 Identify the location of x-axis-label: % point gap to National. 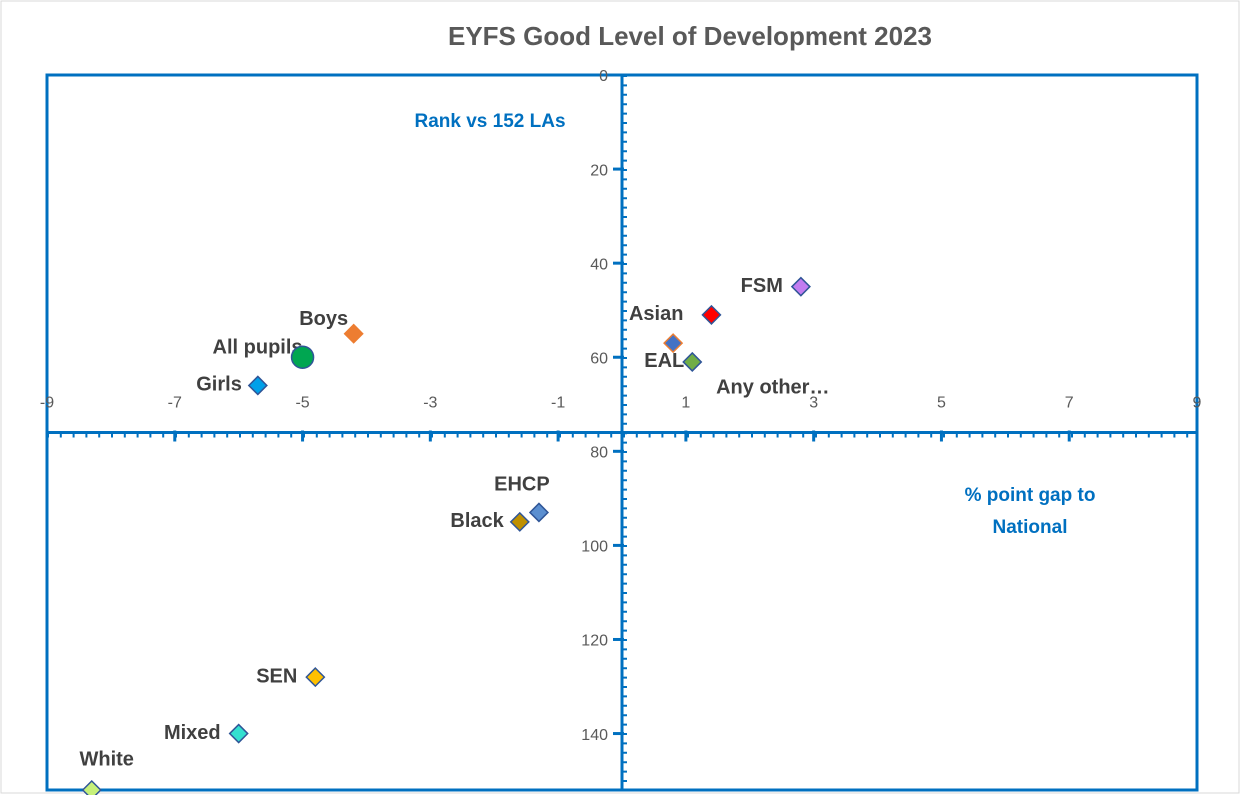
(1030, 511).